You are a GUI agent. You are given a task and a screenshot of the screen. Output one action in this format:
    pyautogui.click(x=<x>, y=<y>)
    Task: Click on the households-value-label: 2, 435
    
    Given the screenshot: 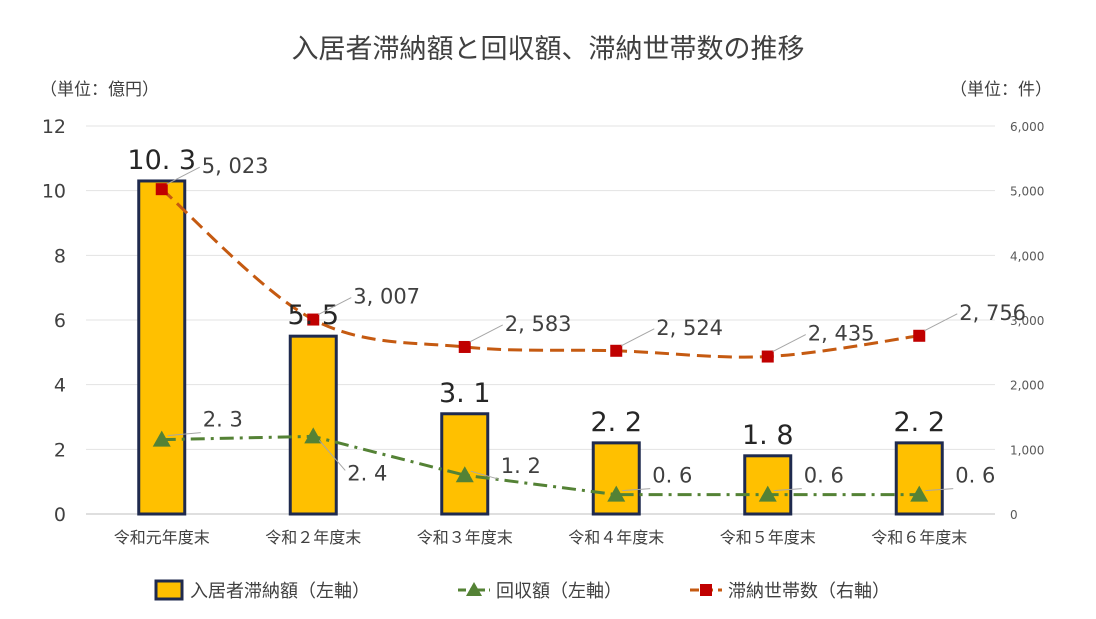 What is the action you would take?
    pyautogui.click(x=841, y=334)
    